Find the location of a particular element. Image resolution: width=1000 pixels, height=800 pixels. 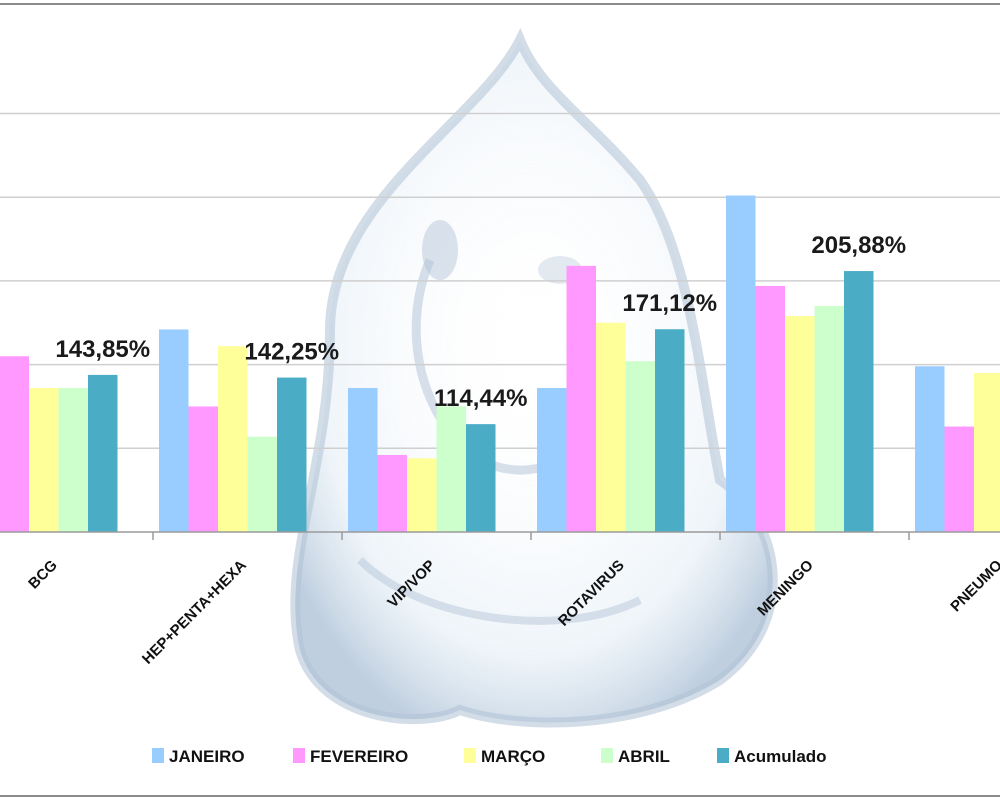

legend-swatch-abril is located at coordinates (607, 755).